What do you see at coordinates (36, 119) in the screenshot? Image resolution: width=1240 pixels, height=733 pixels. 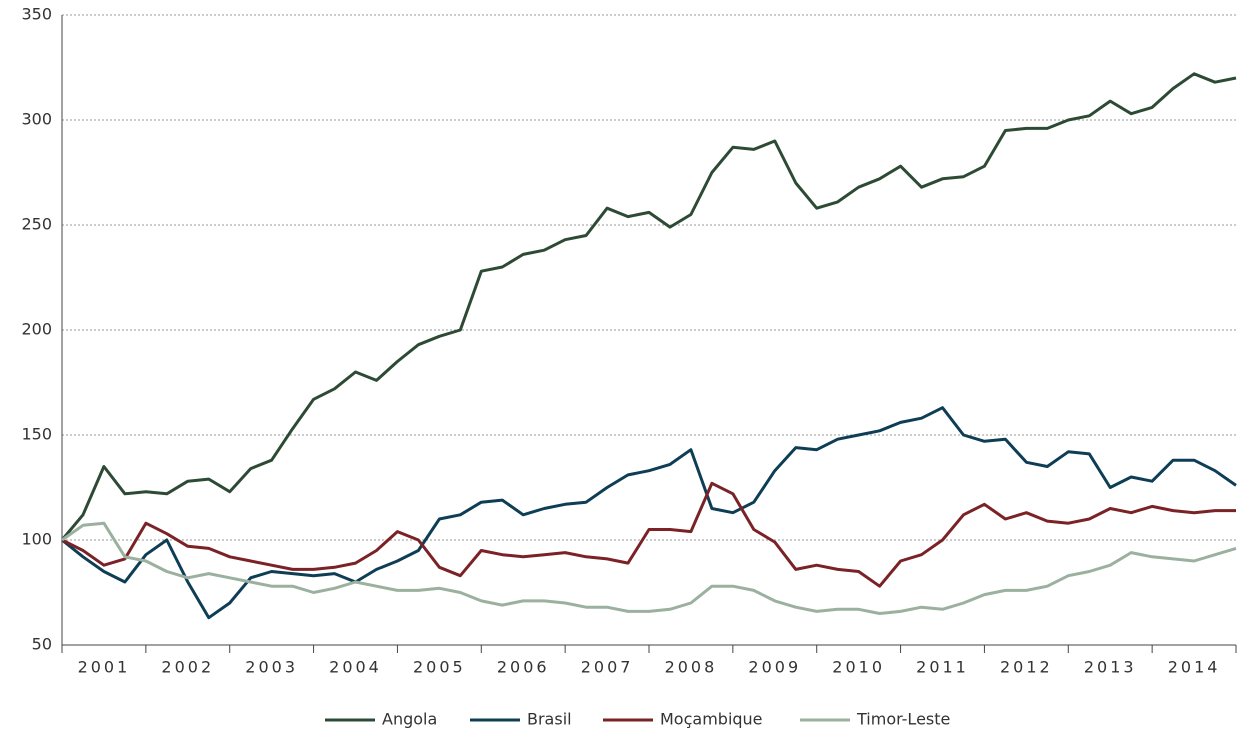 I see `y-tick-label: 300` at bounding box center [36, 119].